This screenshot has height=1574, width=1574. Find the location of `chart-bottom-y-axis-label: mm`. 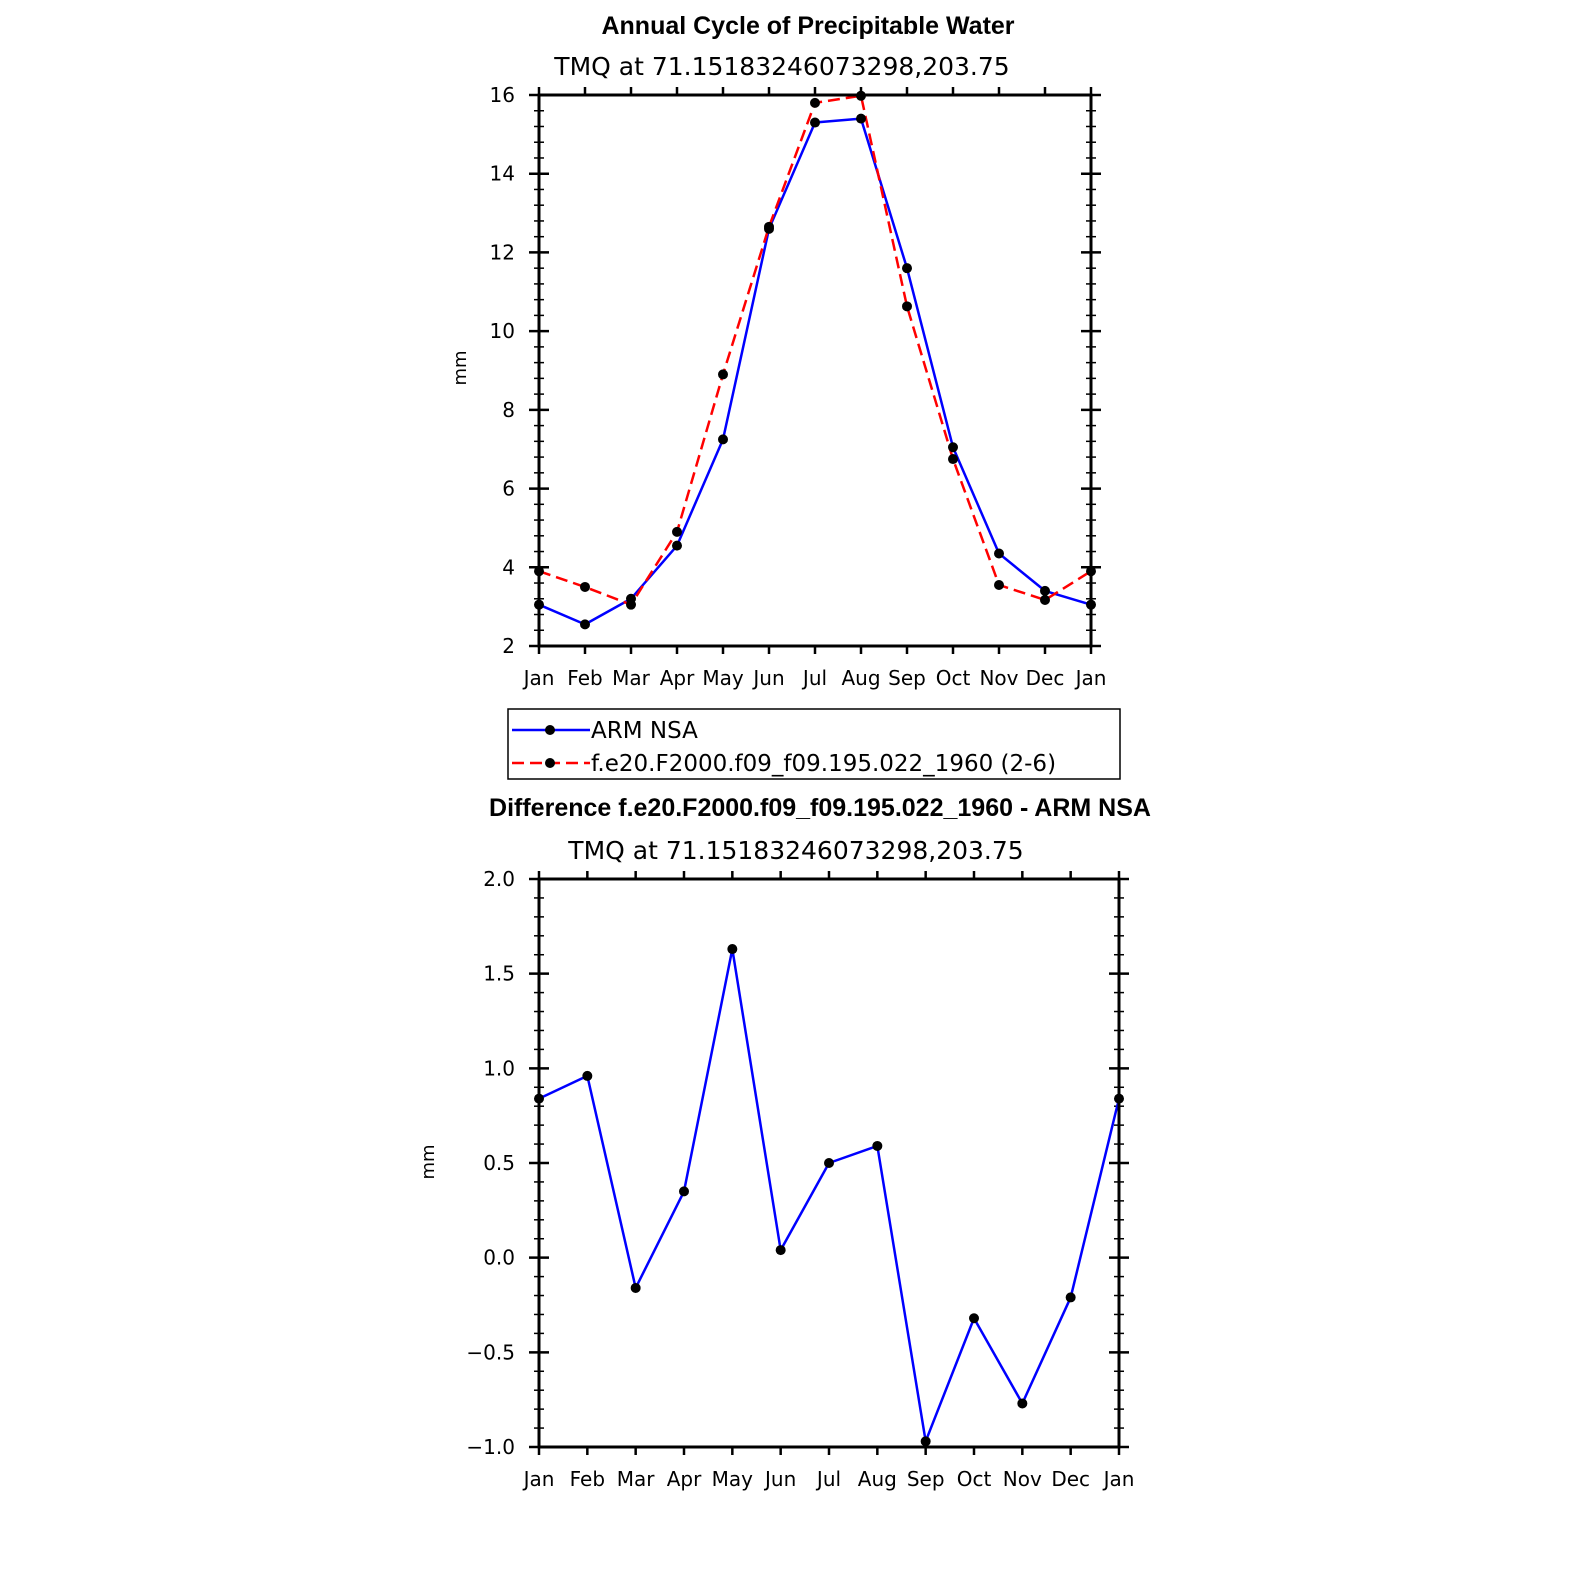

chart-bottom-y-axis-label: mm is located at coordinates (428, 1161).